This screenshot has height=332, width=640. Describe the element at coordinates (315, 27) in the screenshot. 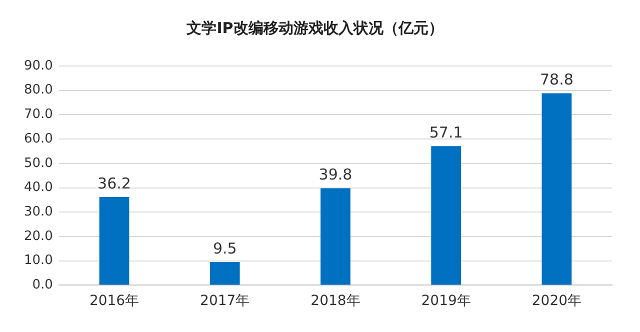

I see `chart-title: 文学IP改编移动游戏收入状况（亿元）` at that location.